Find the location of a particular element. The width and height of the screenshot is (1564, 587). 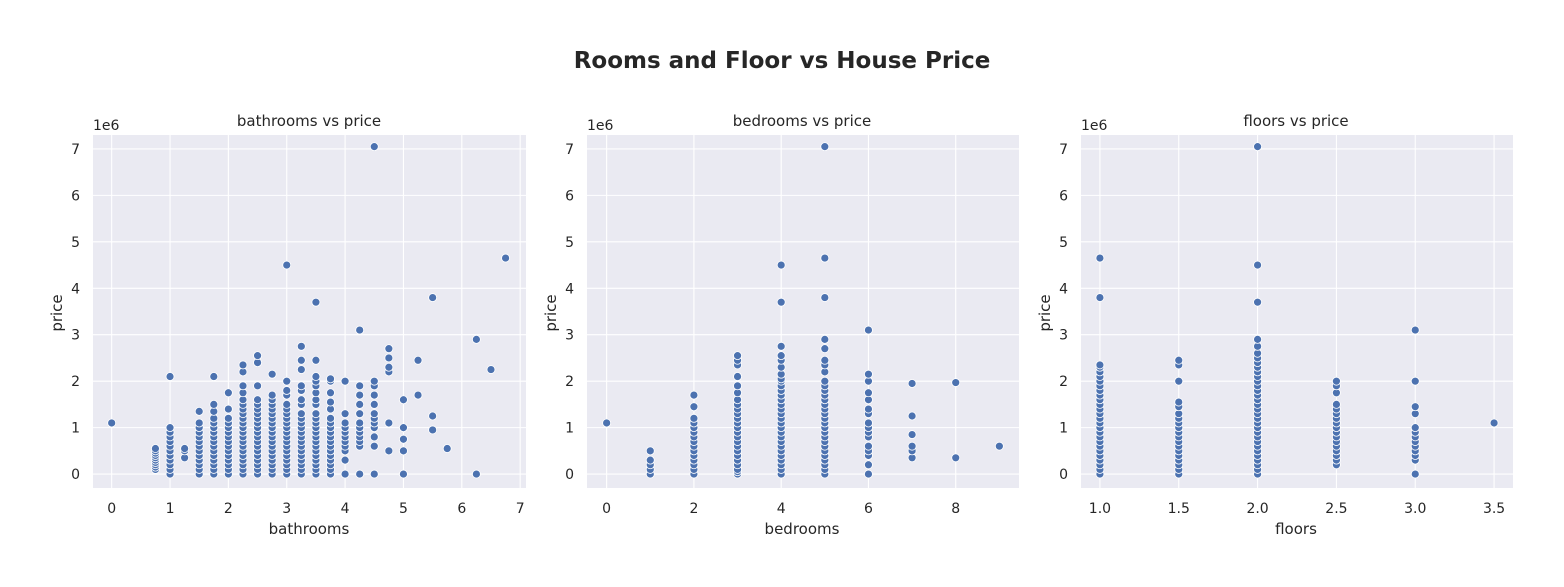

floors-y-tick-label: 2 is located at coordinates (1063, 382).